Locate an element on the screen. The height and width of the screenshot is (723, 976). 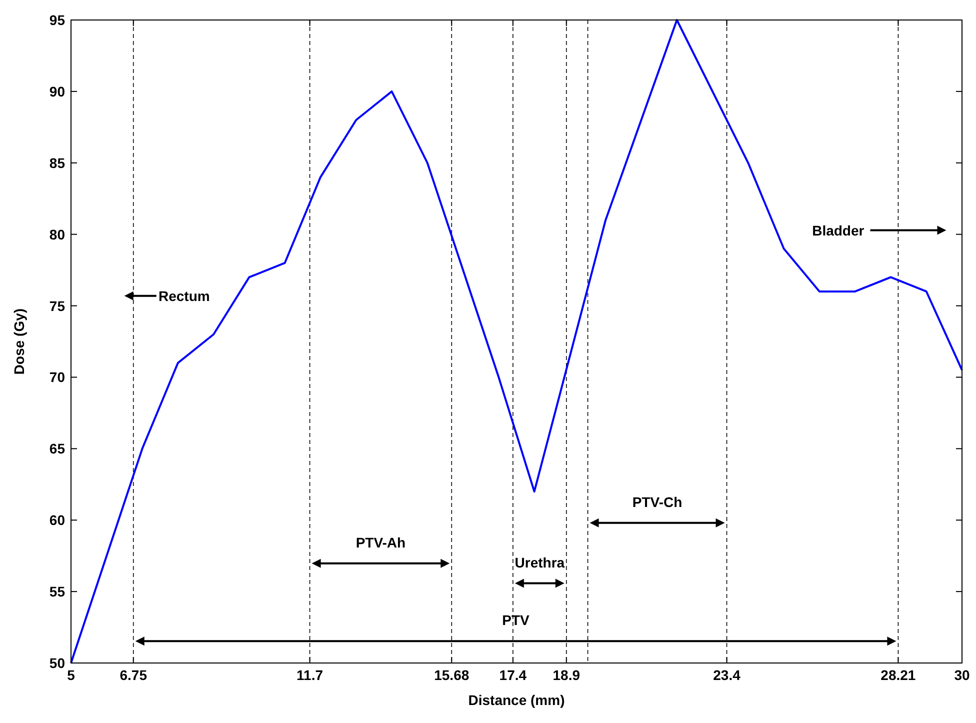
y-tick-label: 50 is located at coordinates (57, 663).